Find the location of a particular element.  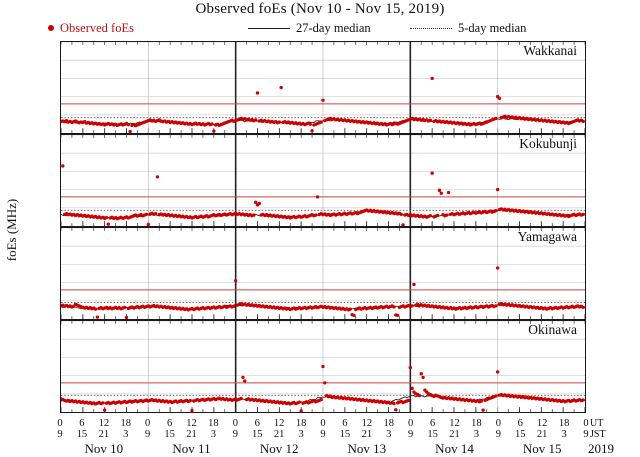

x-day-label: Nov 13 is located at coordinates (367, 448).